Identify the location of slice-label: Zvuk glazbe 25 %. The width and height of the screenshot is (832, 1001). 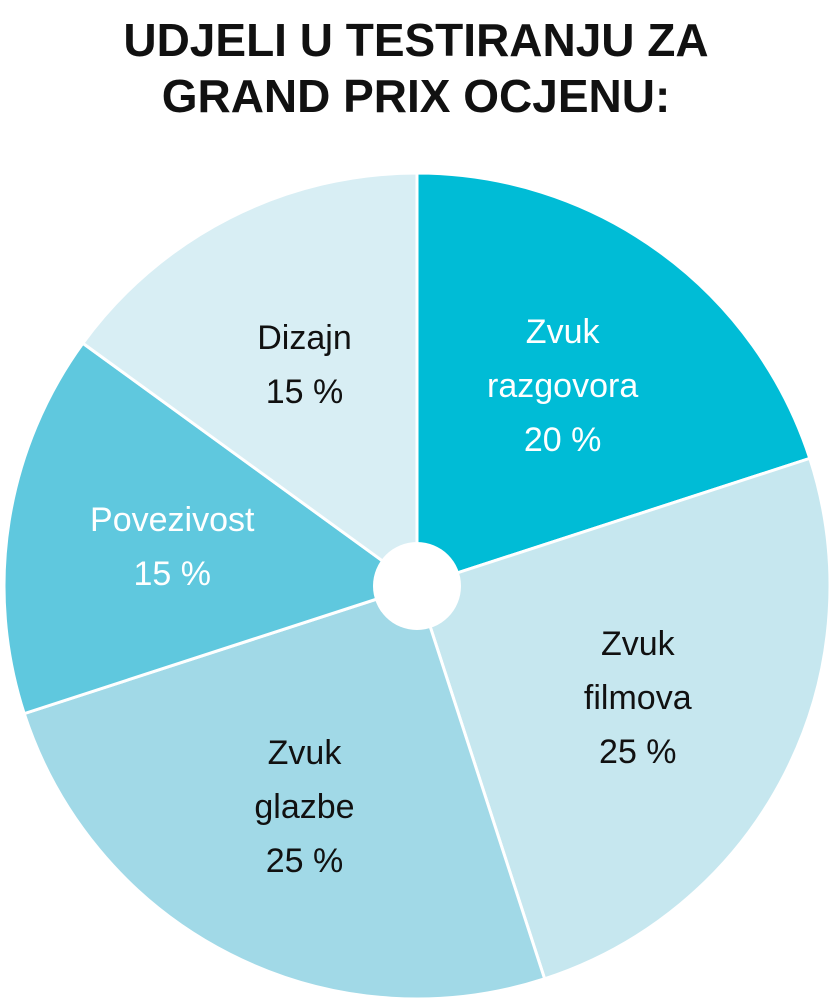
(305, 807).